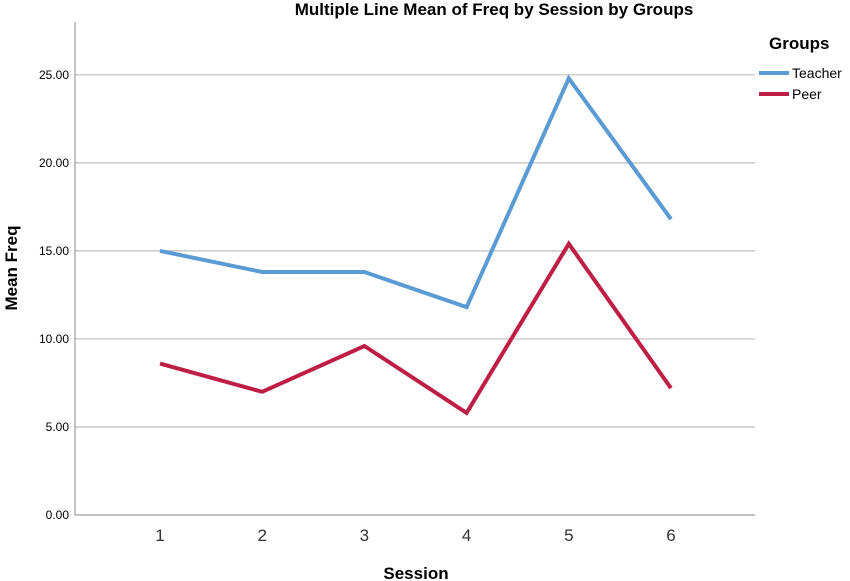 The height and width of the screenshot is (581, 850). I want to click on x-tick-label: 3, so click(364, 535).